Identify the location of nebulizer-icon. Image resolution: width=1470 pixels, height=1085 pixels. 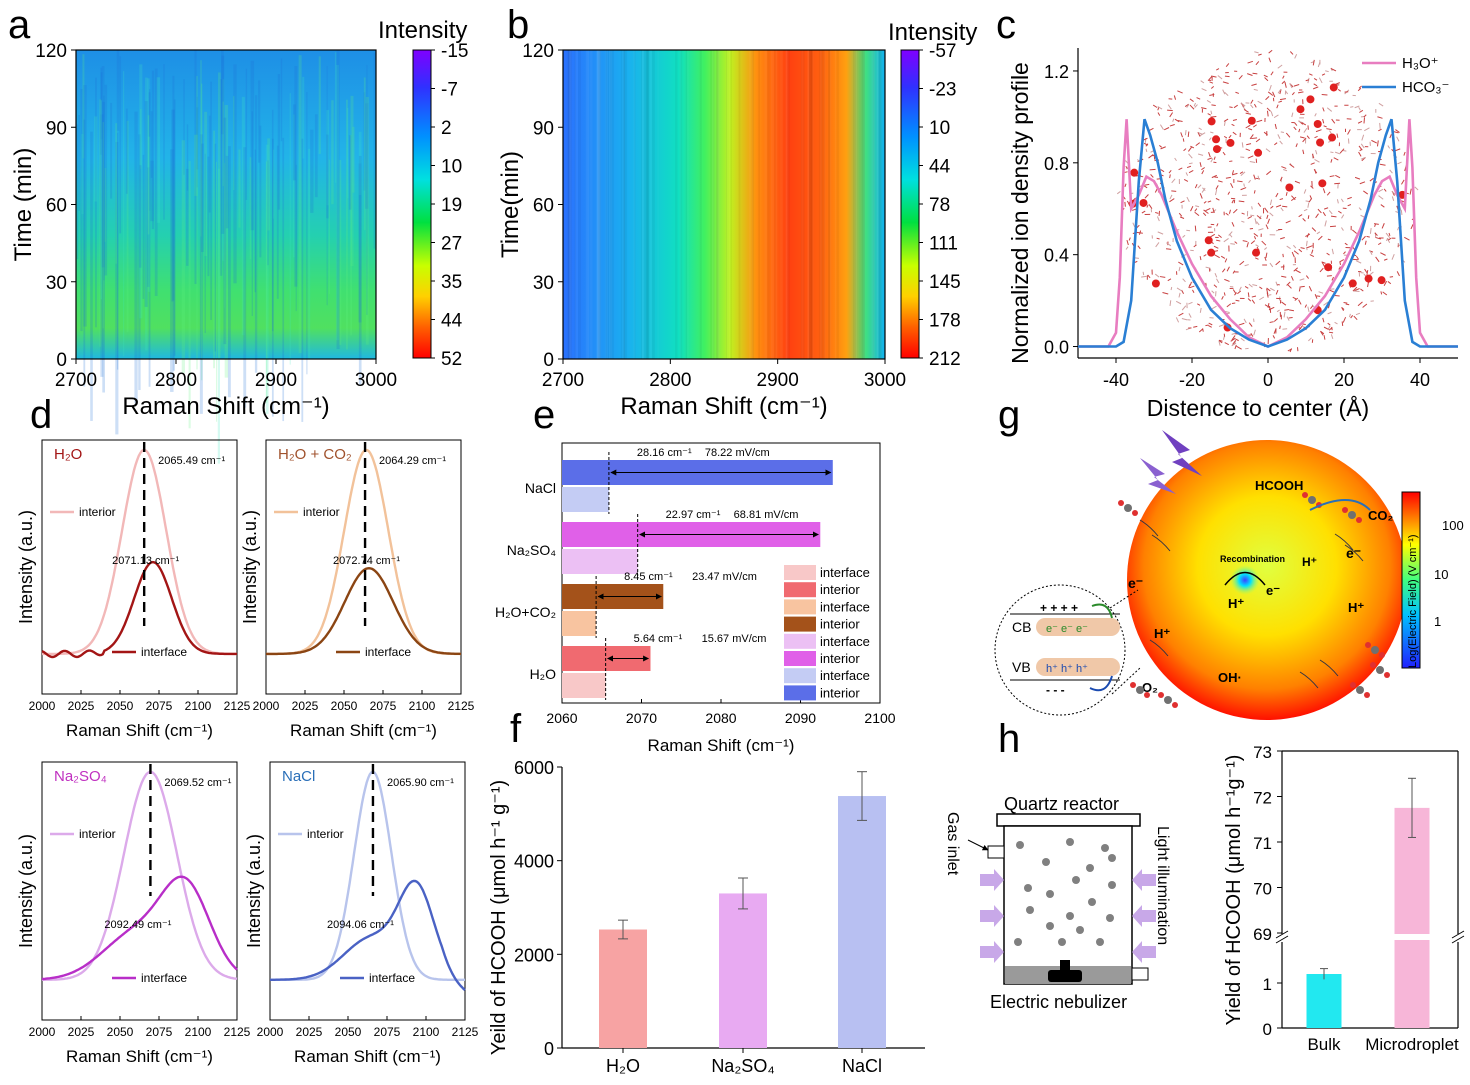
(1065, 976).